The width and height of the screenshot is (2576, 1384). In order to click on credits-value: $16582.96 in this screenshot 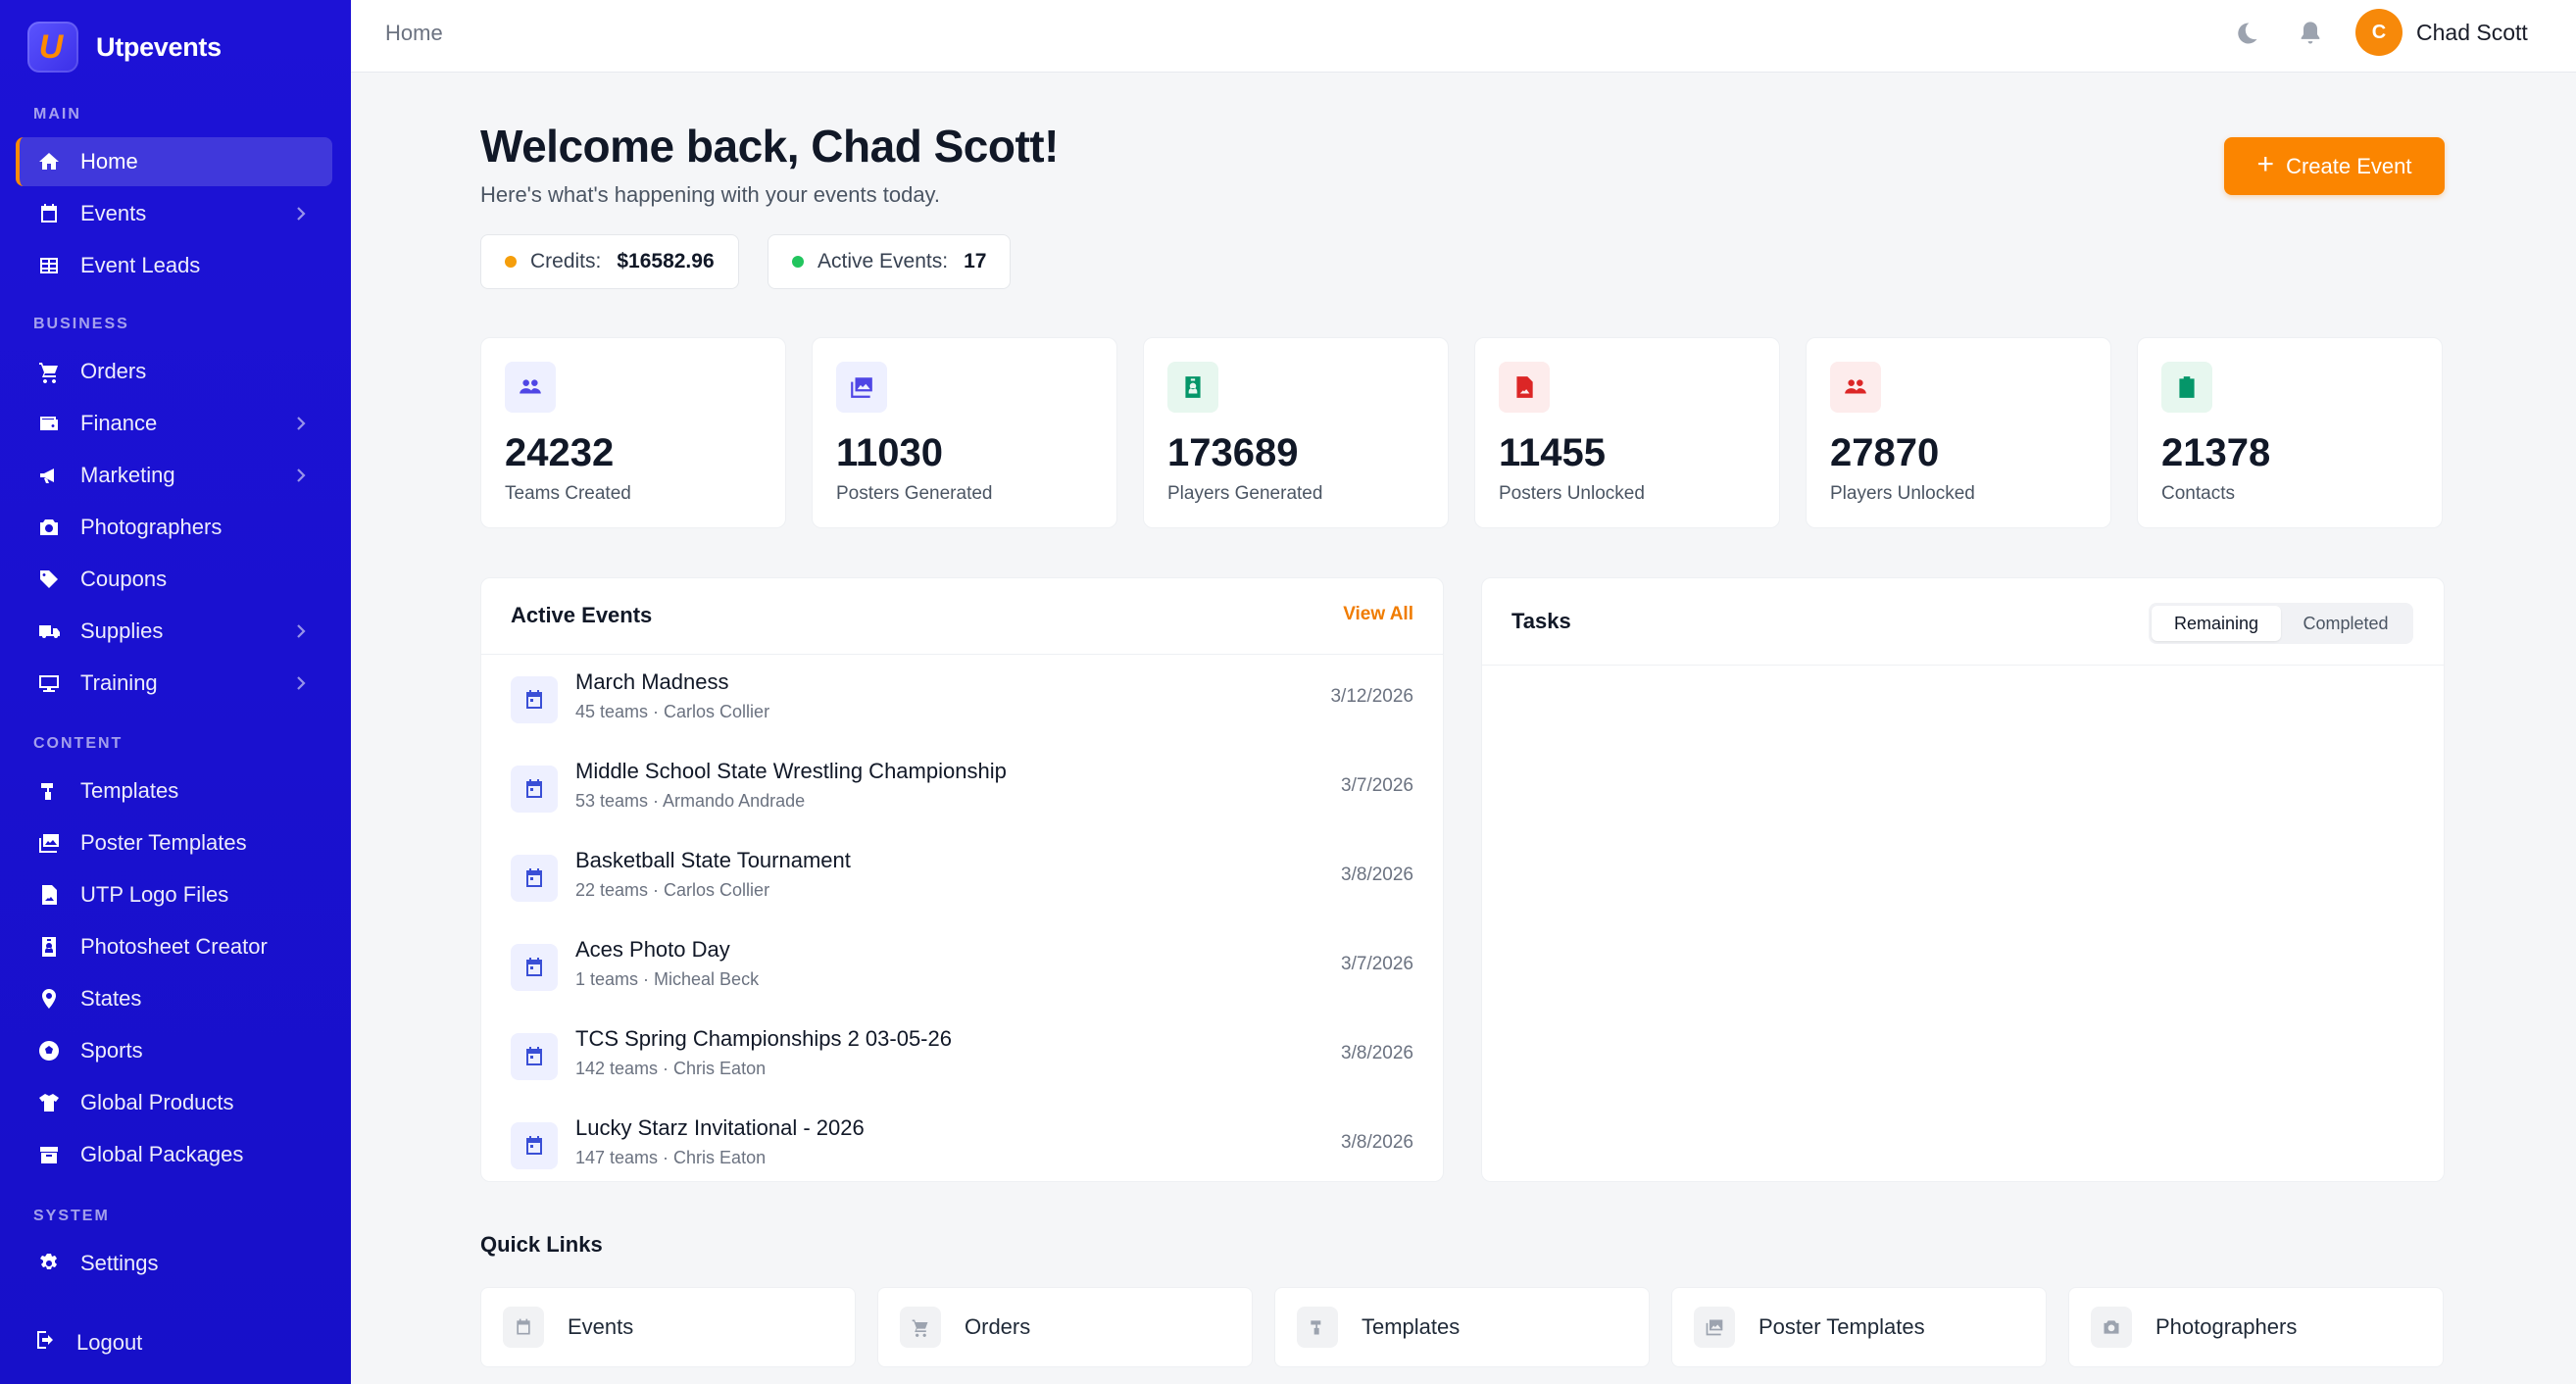, I will do `click(666, 261)`.